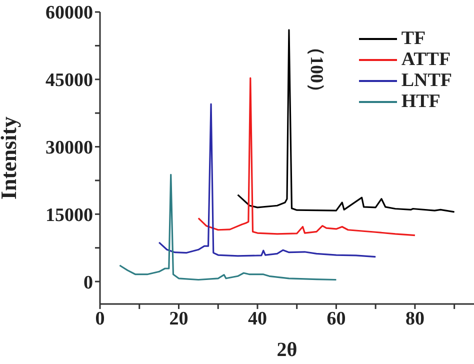 This screenshot has height=364, width=474. I want to click on legend-label: ATTF, so click(426, 59).